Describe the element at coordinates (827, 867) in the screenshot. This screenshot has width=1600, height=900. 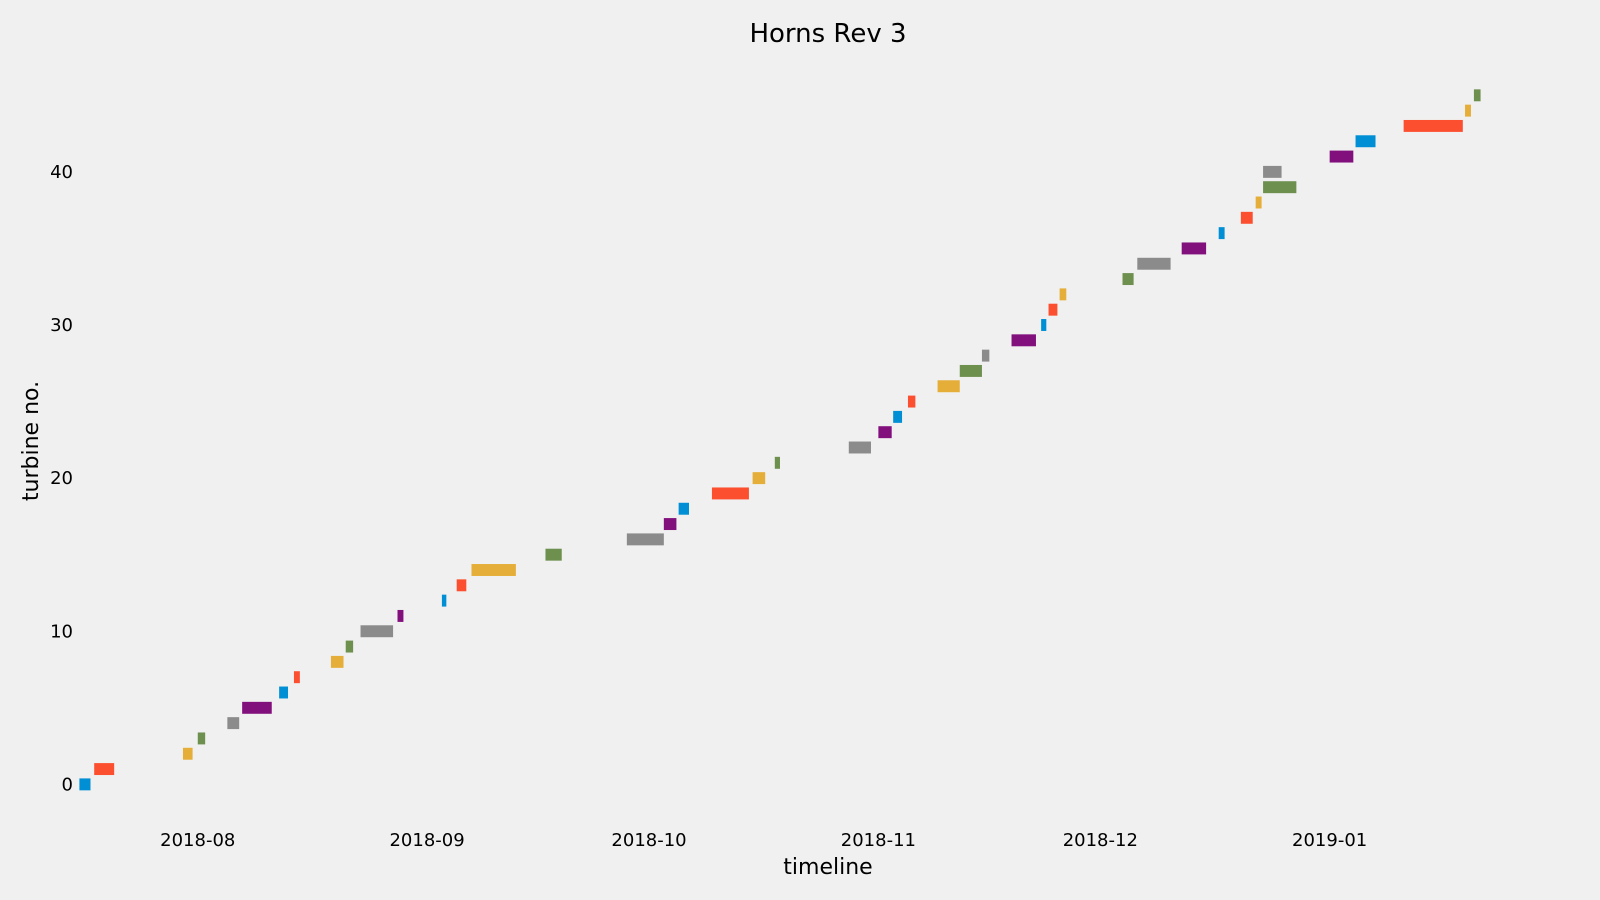
I see `x-axis-label: timeline` at that location.